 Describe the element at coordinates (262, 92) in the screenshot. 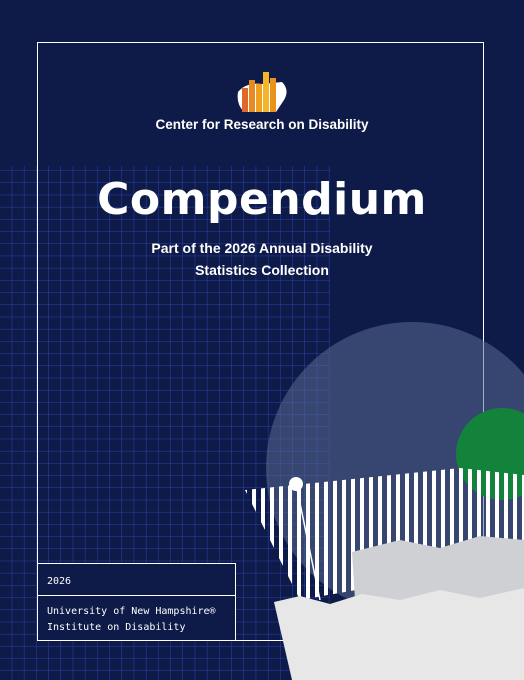

I see `logo` at that location.